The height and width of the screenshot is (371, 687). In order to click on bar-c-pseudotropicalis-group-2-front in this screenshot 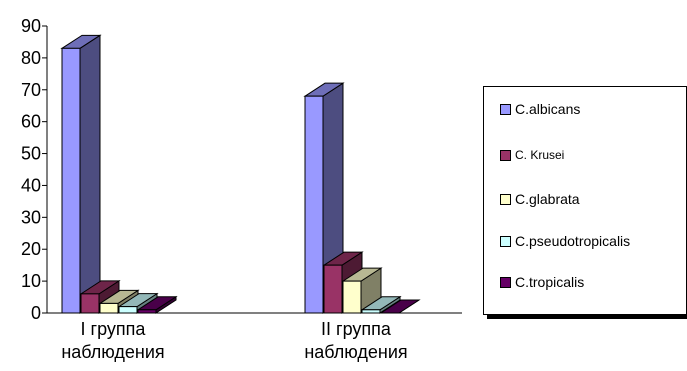, I will do `click(371, 311)`.